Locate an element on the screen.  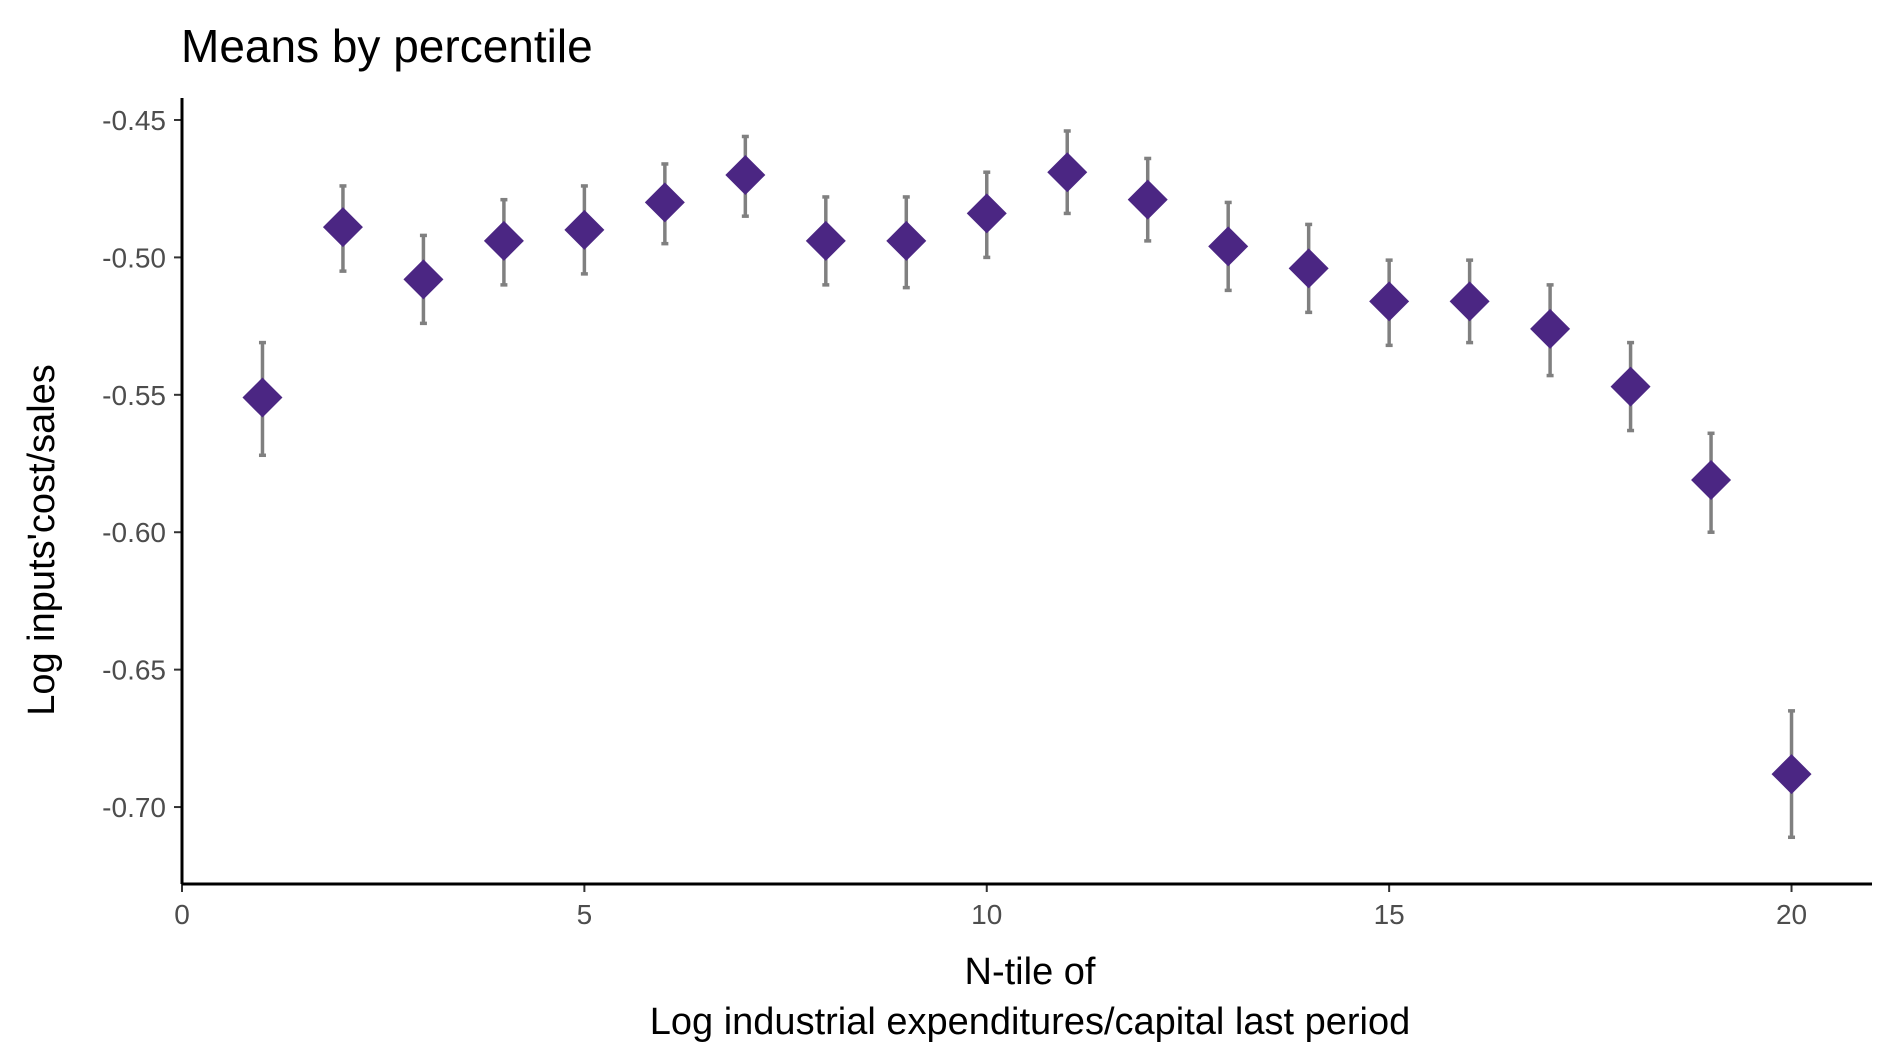
svg-text: Log inputs'cost/sales is located at coordinates (42, 540).